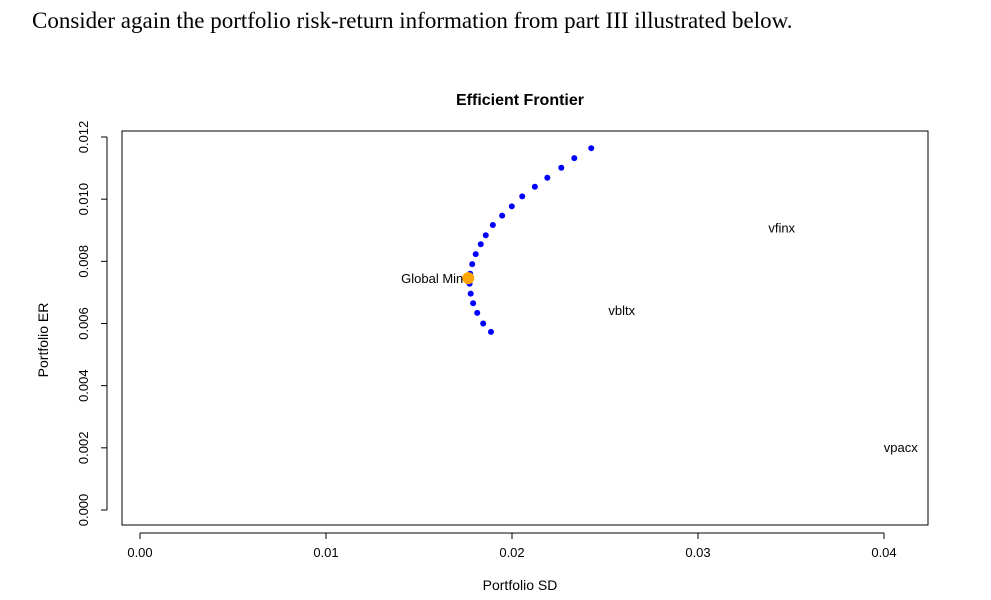  I want to click on global-min-label: Global Min, so click(432, 278).